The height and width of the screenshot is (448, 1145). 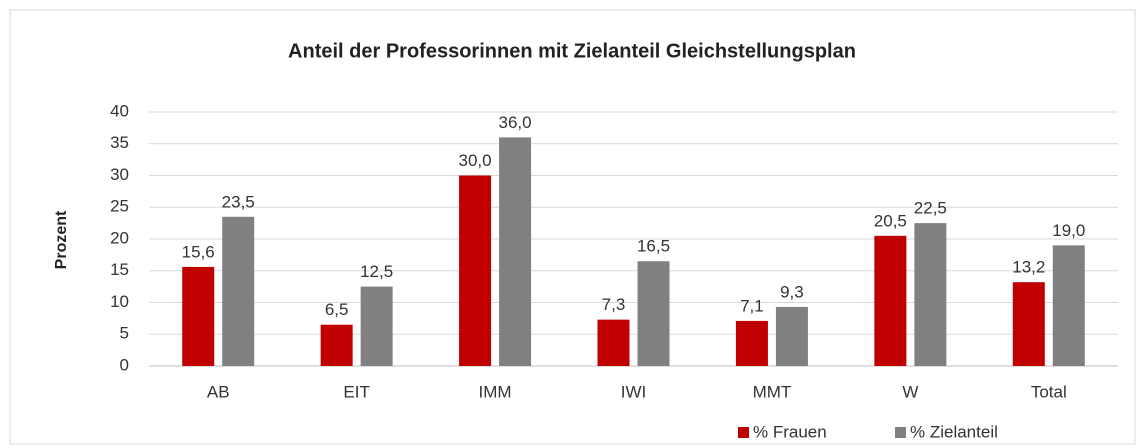 I want to click on y-tick-label: 35, so click(x=119, y=142).